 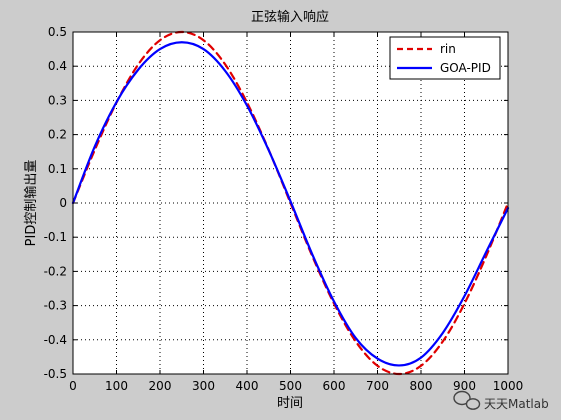 What do you see at coordinates (464, 386) in the screenshot?
I see `x-tick-label: 900` at bounding box center [464, 386].